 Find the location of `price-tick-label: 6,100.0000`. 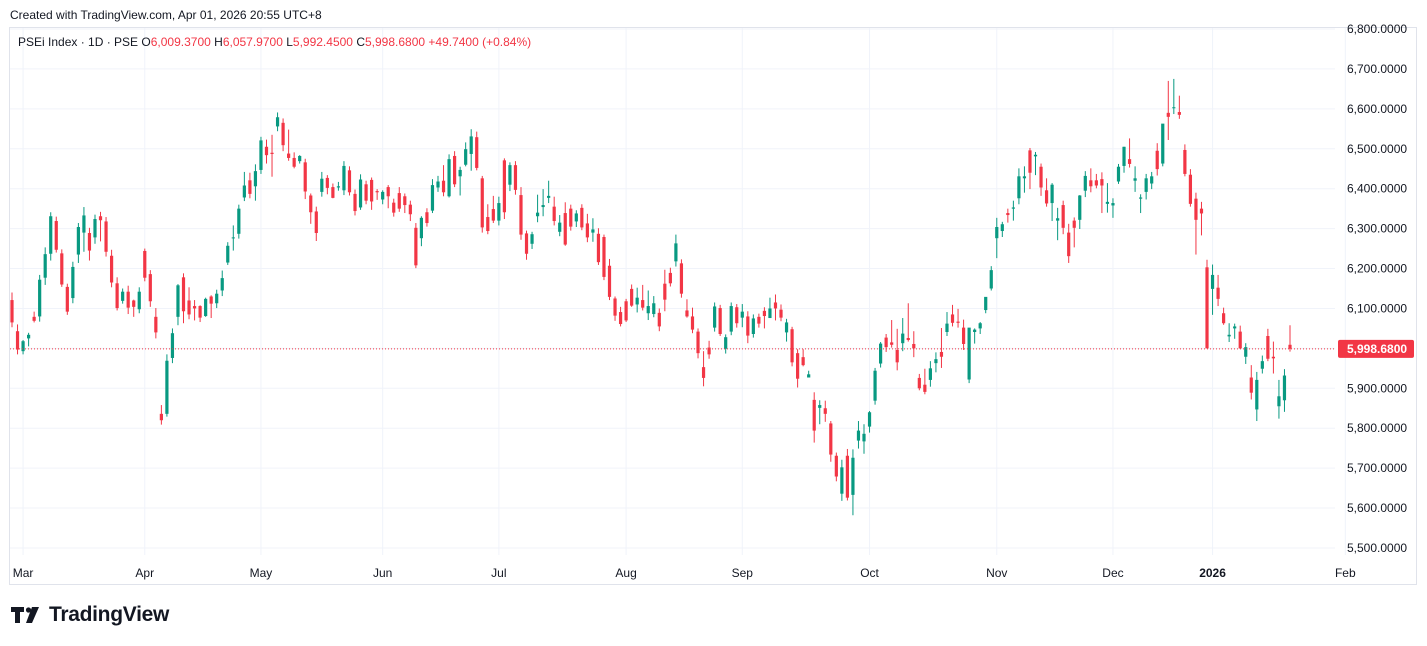

price-tick-label: 6,100.0000 is located at coordinates (1377, 308).